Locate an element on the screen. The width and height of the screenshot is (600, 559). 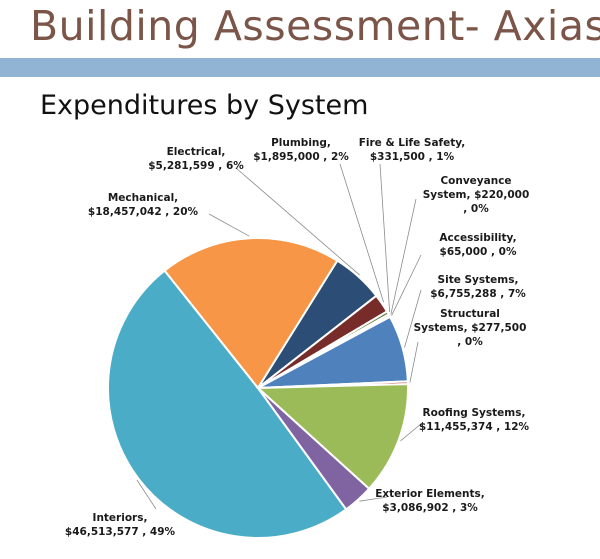
slice-label-line: Systems, $277,500 is located at coordinates (470, 328).